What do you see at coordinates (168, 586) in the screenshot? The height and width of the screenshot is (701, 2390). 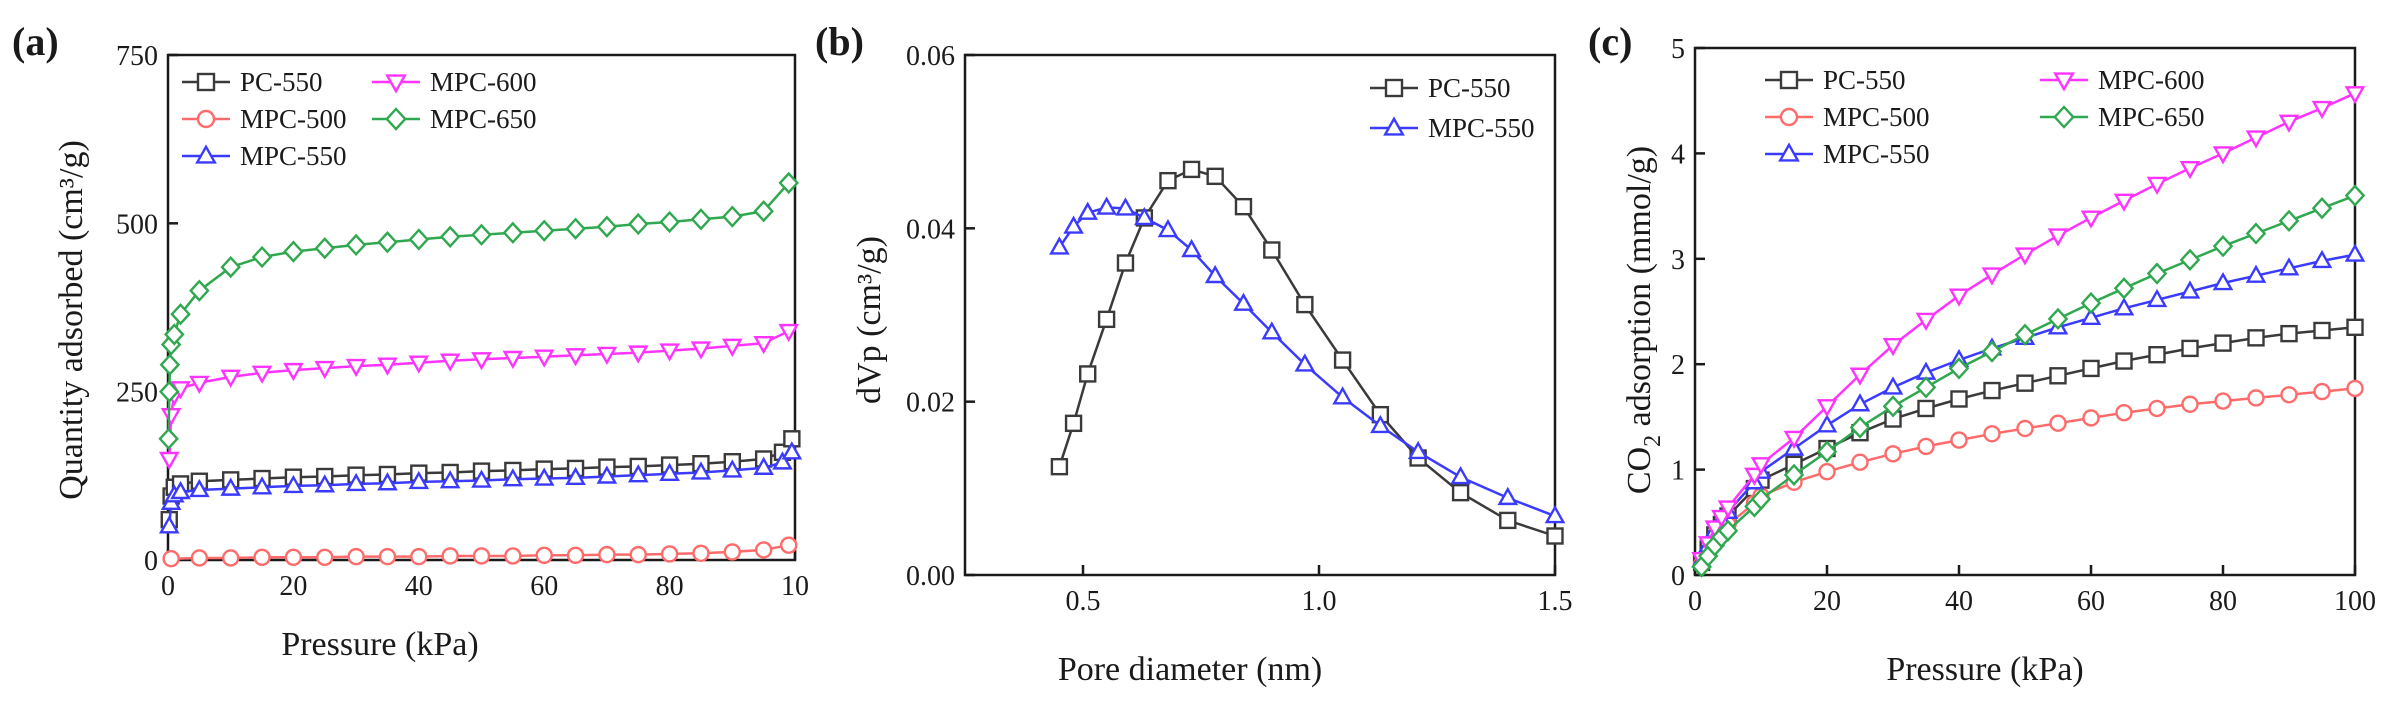 I see `x-tick-label: 0` at bounding box center [168, 586].